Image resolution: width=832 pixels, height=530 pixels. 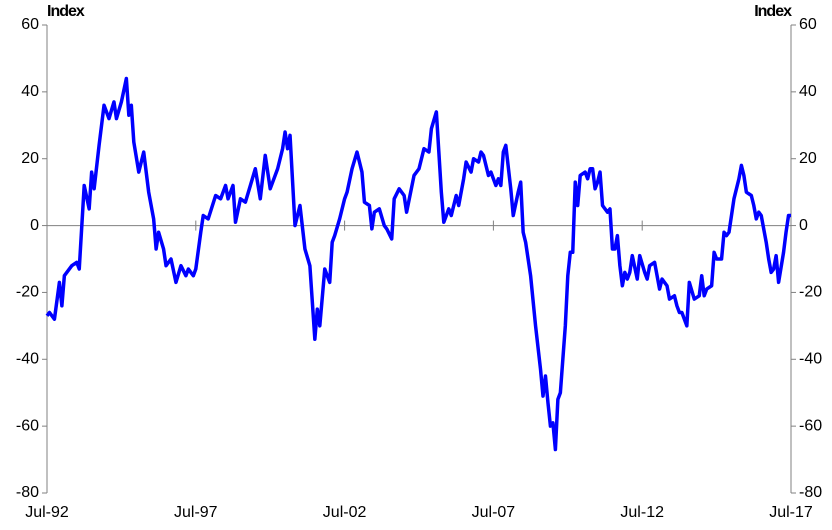 I want to click on x-tick-label: Jul-92, so click(x=47, y=512).